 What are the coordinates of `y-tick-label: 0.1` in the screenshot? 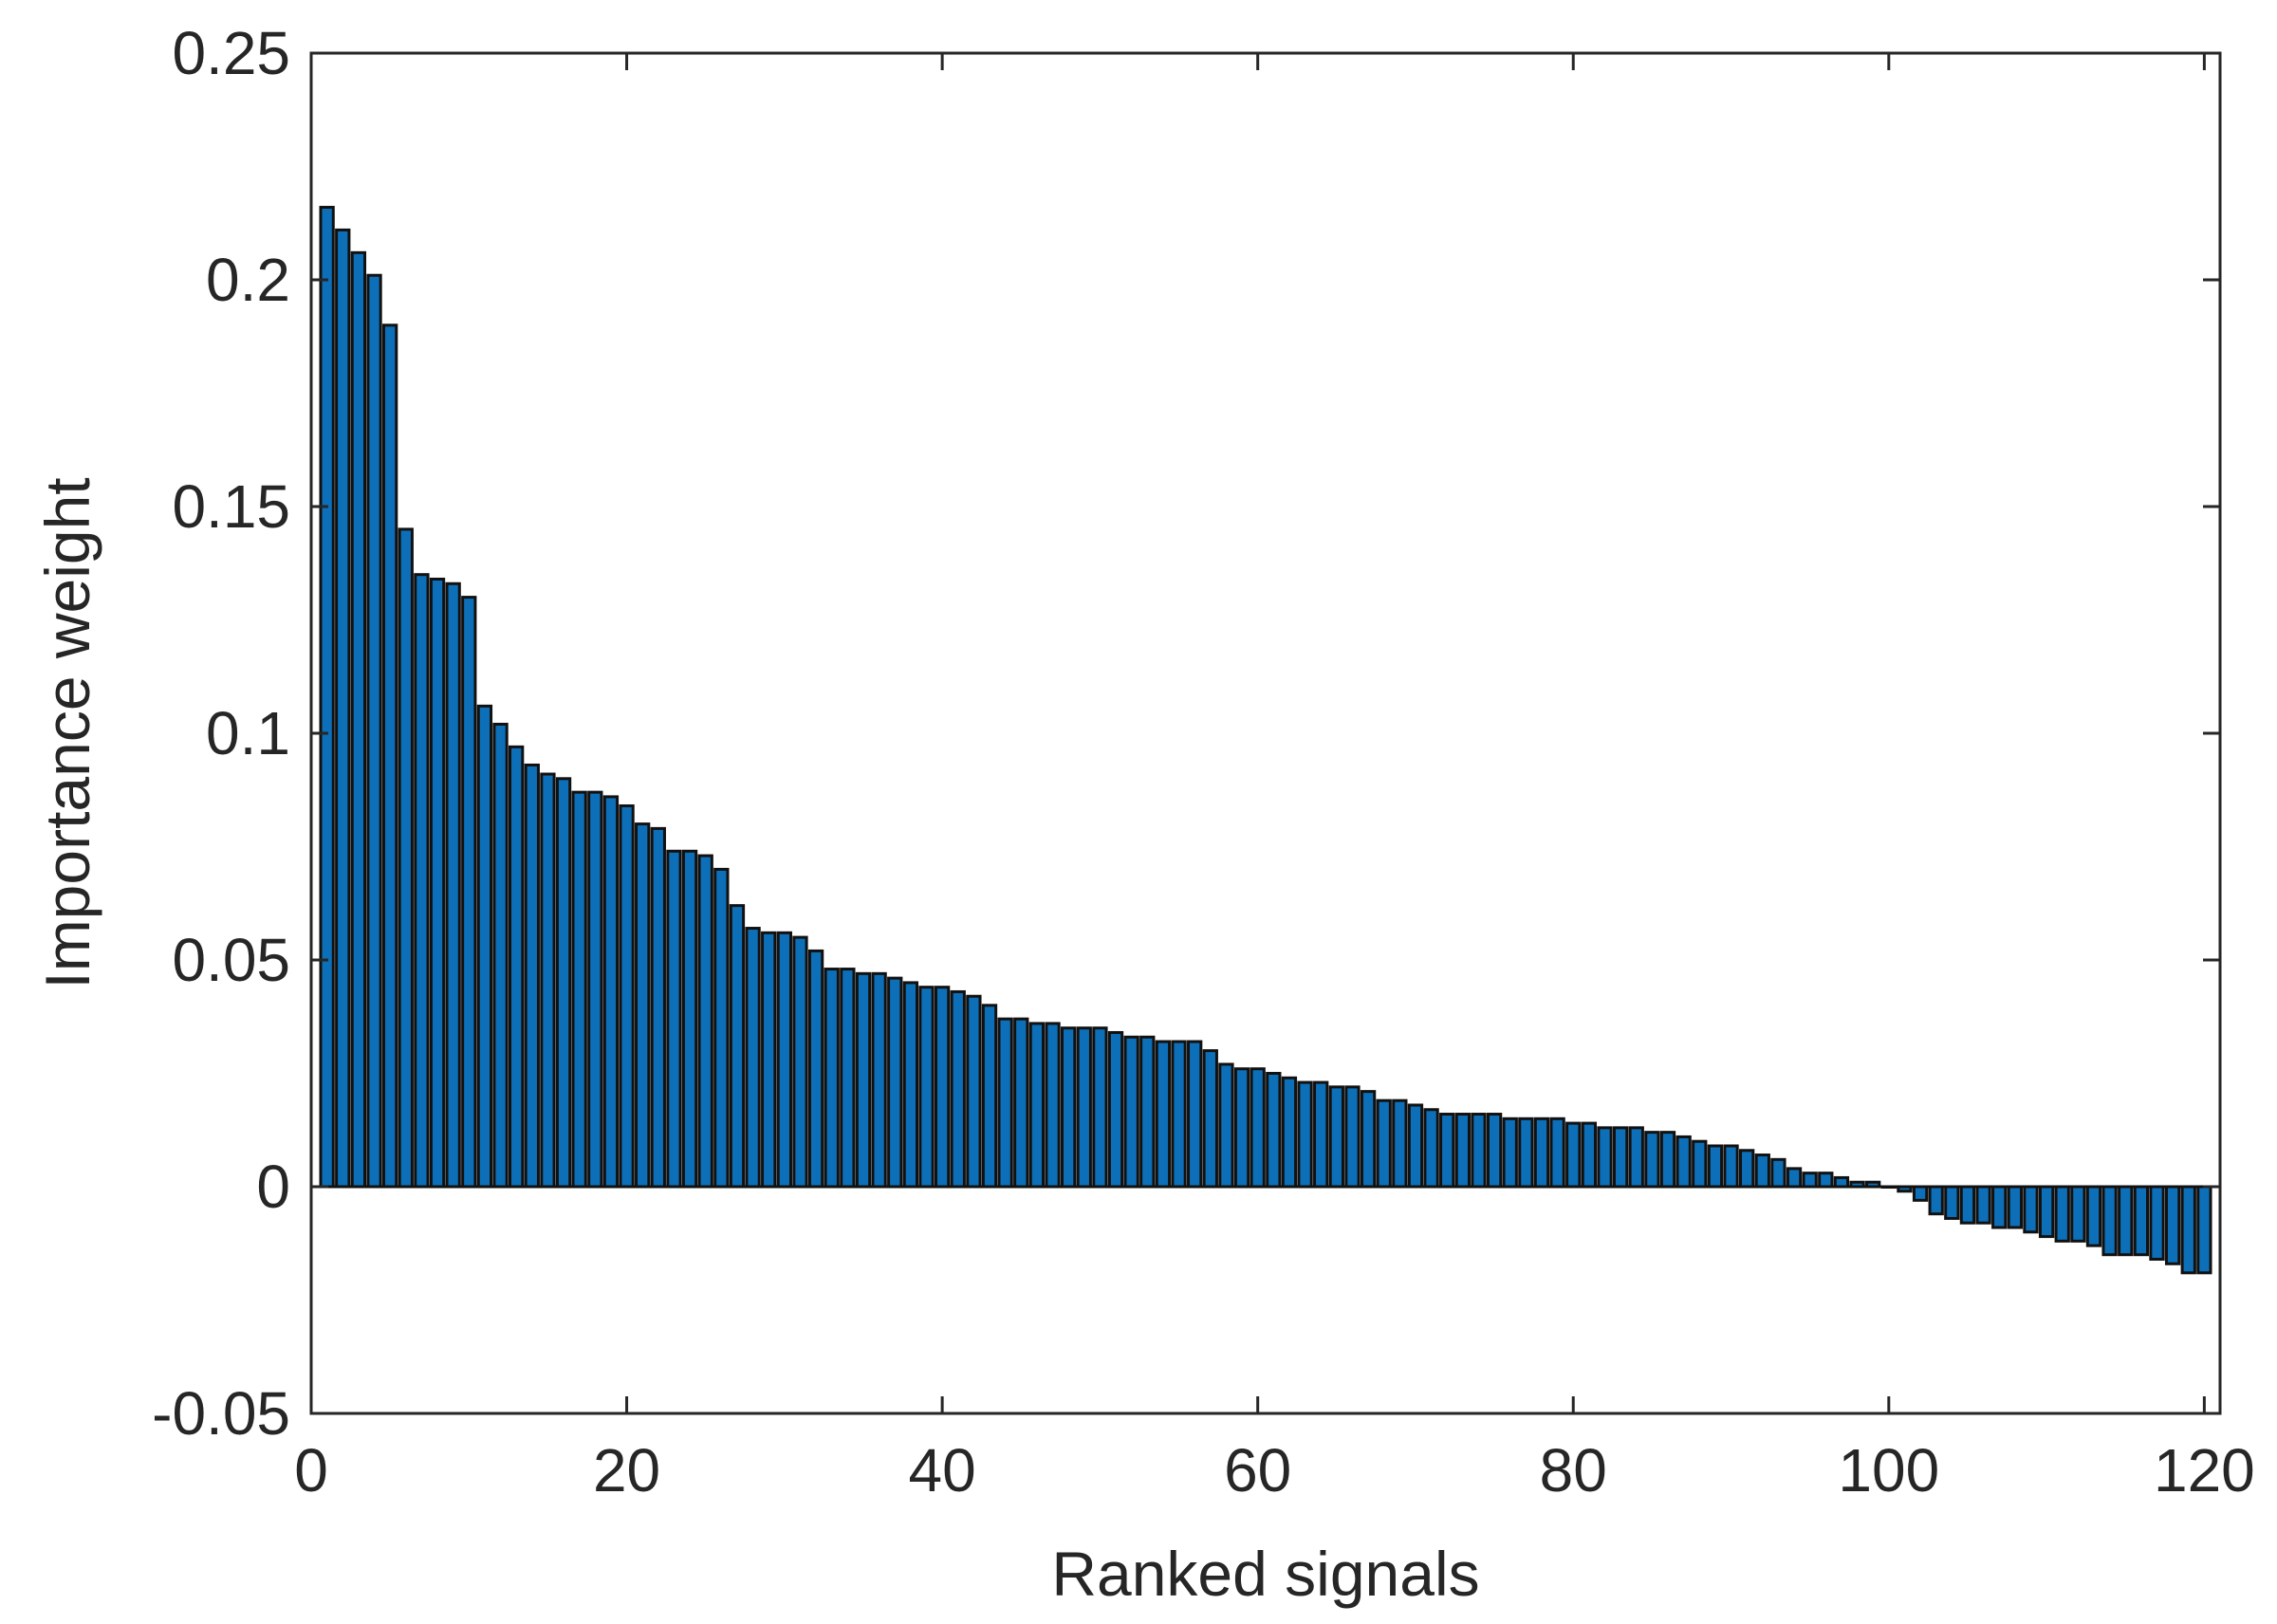 It's located at (248, 733).